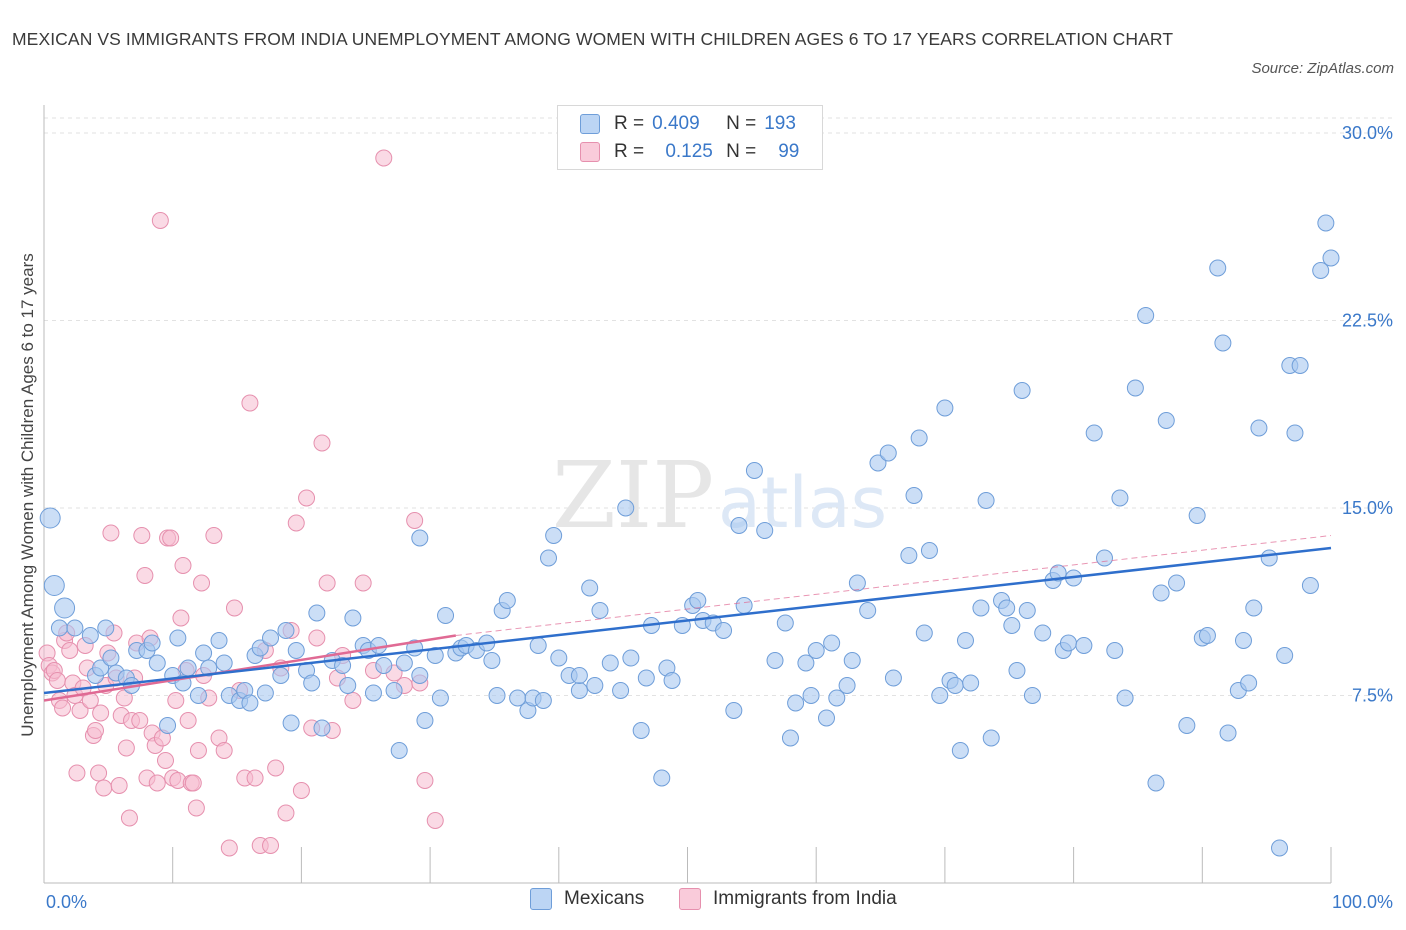  What do you see at coordinates (1367, 508) in the screenshot?
I see `y-tick-label: 15.0%` at bounding box center [1367, 508].